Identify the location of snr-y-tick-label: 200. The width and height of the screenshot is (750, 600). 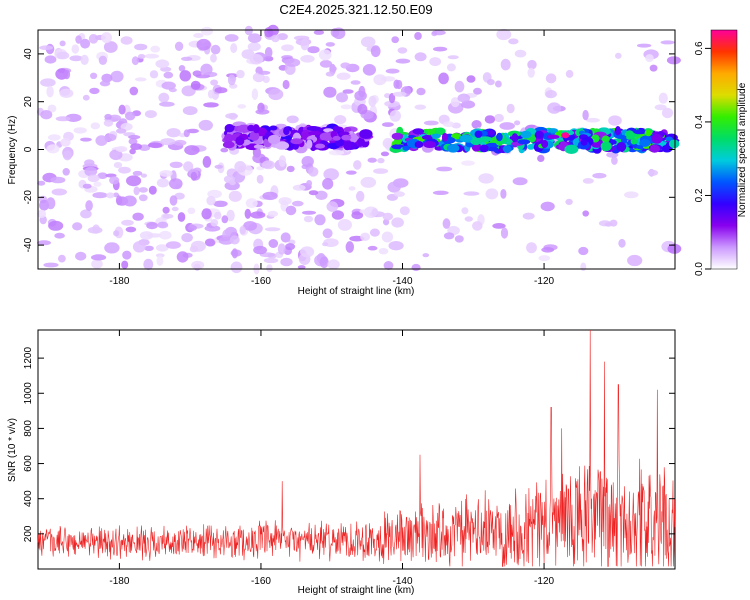
(28, 533).